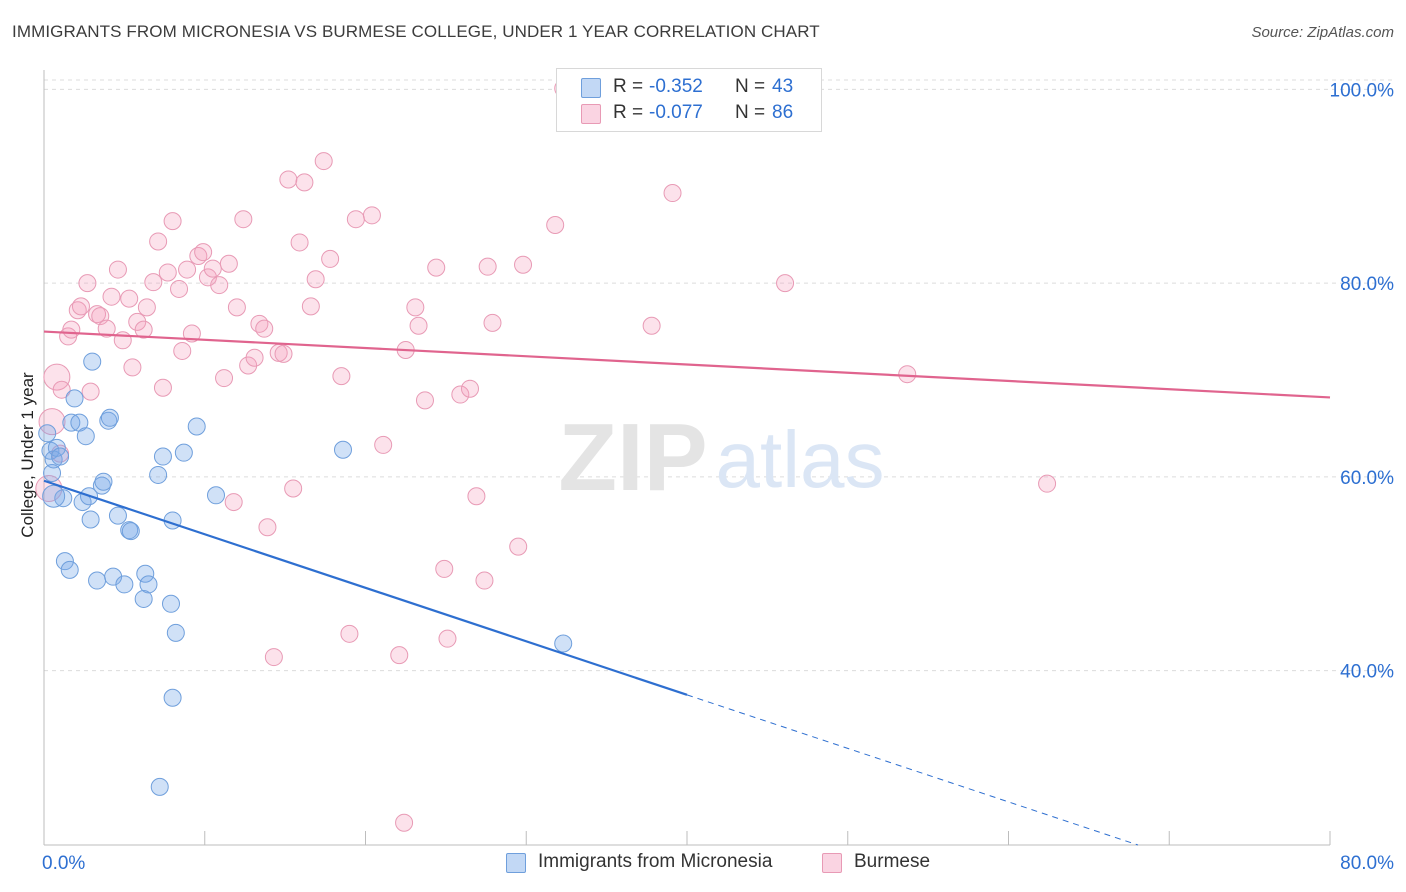  I want to click on legend-n-label: N =, so click(750, 112).